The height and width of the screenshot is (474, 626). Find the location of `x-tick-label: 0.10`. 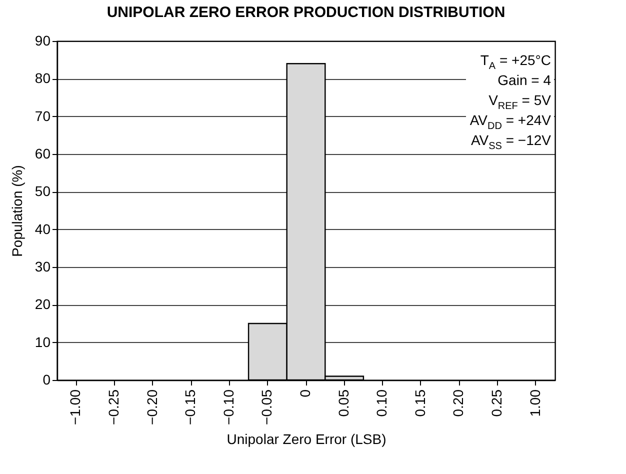

x-tick-label: 0.10 is located at coordinates (382, 403).